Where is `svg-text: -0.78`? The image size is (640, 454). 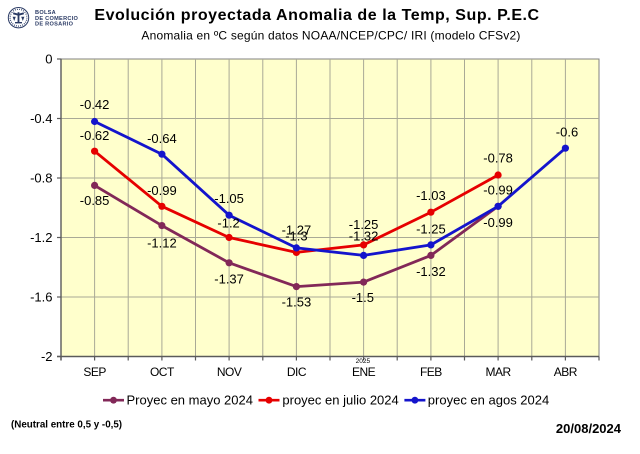 svg-text: -0.78 is located at coordinates (498, 157).